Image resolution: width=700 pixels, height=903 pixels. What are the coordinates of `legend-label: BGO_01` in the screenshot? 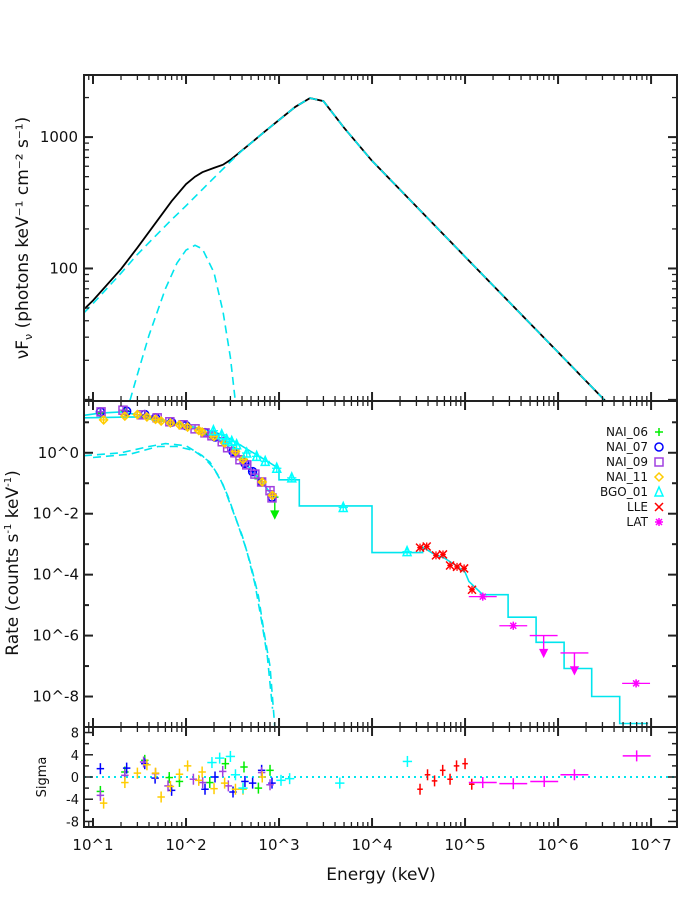 It's located at (624, 492).